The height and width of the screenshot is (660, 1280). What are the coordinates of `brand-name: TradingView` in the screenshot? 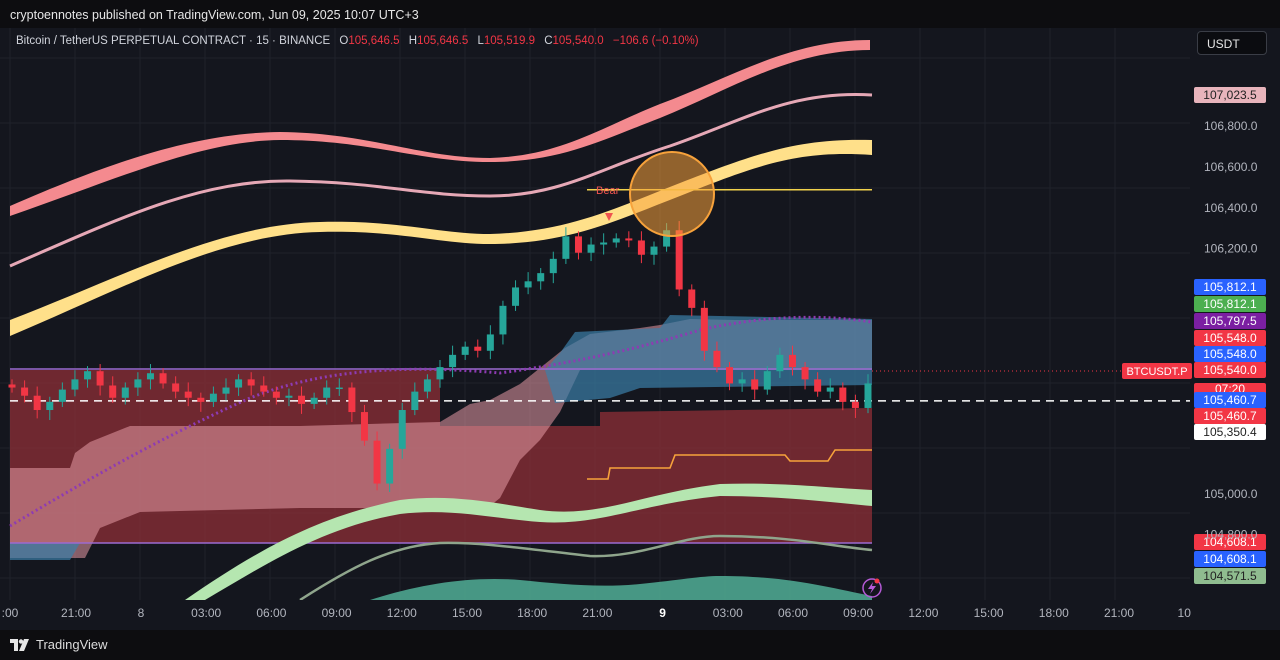 It's located at (72, 644).